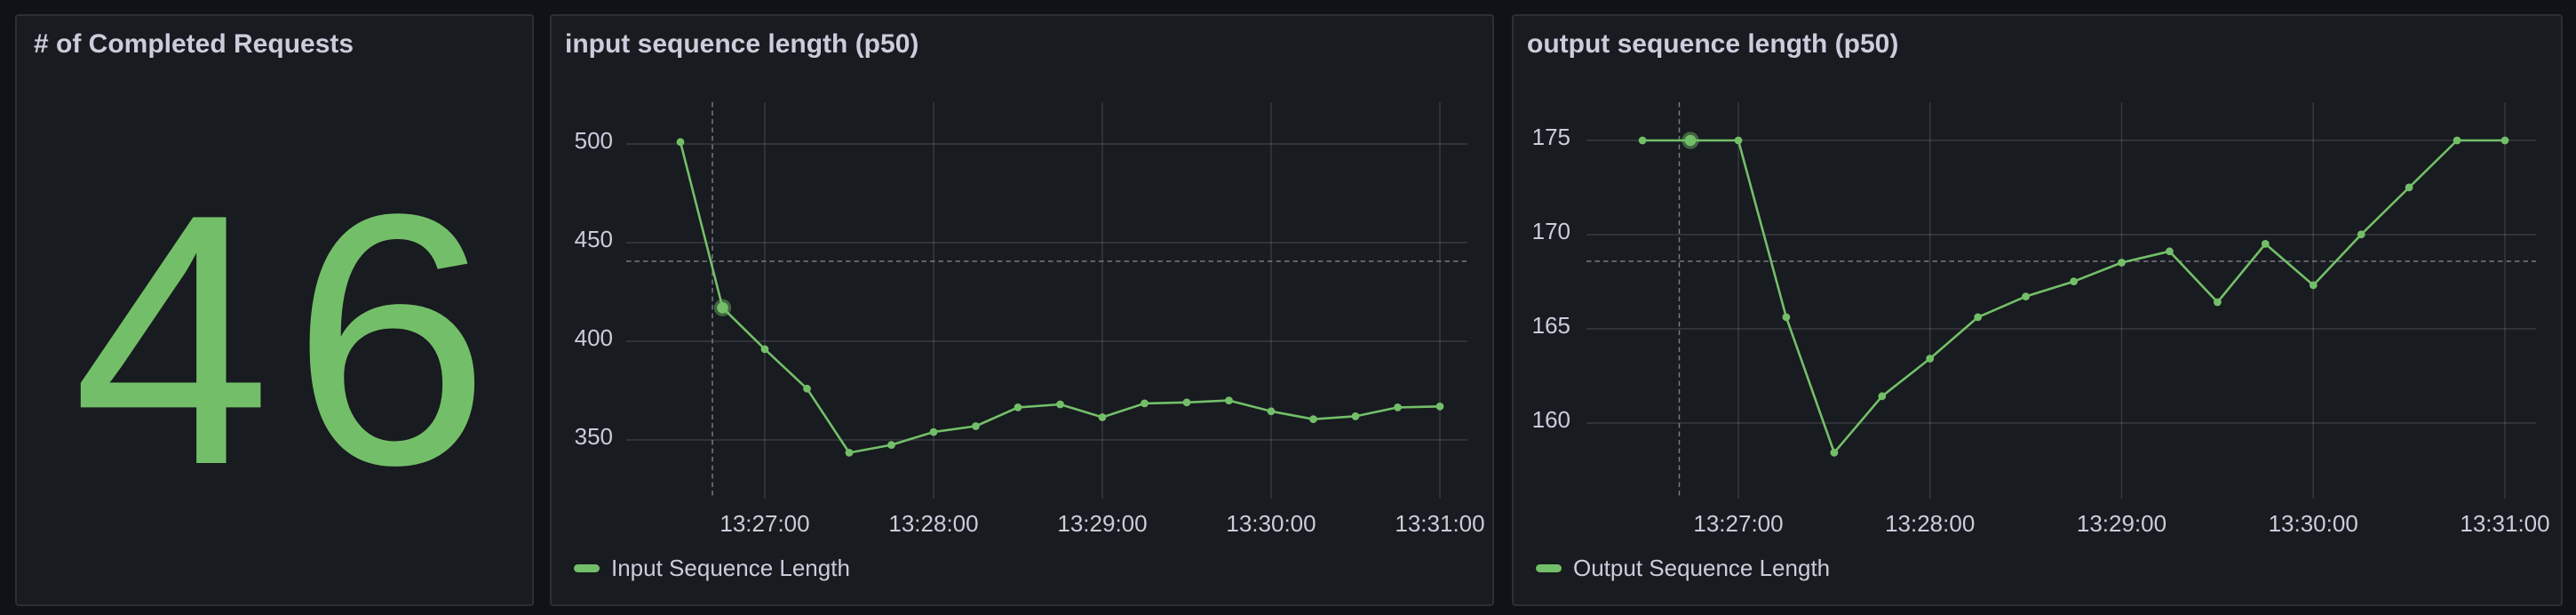 This screenshot has height=615, width=2576. I want to click on svg-text: 400, so click(594, 337).